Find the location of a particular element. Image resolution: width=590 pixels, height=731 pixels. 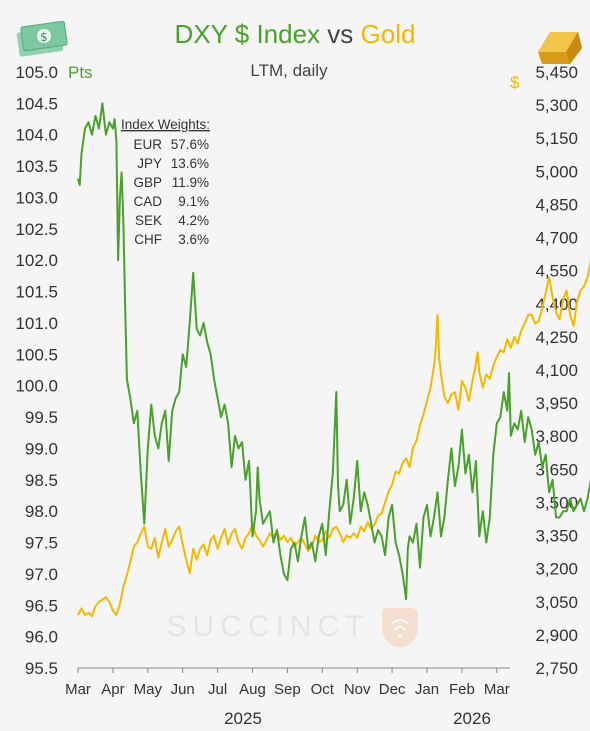

watermark-logo-icon is located at coordinates (400, 628).